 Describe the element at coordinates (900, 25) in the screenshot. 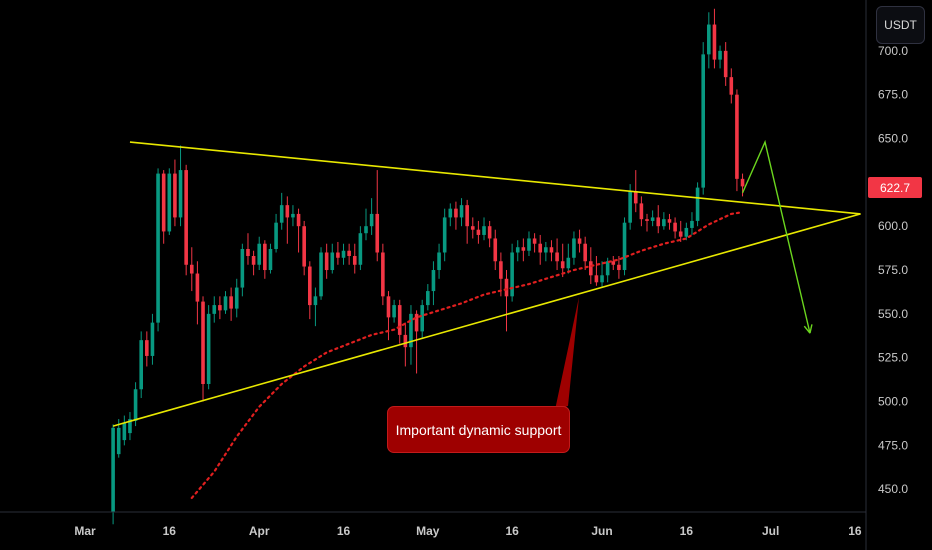

I see `currency-selector-button: USDT` at that location.